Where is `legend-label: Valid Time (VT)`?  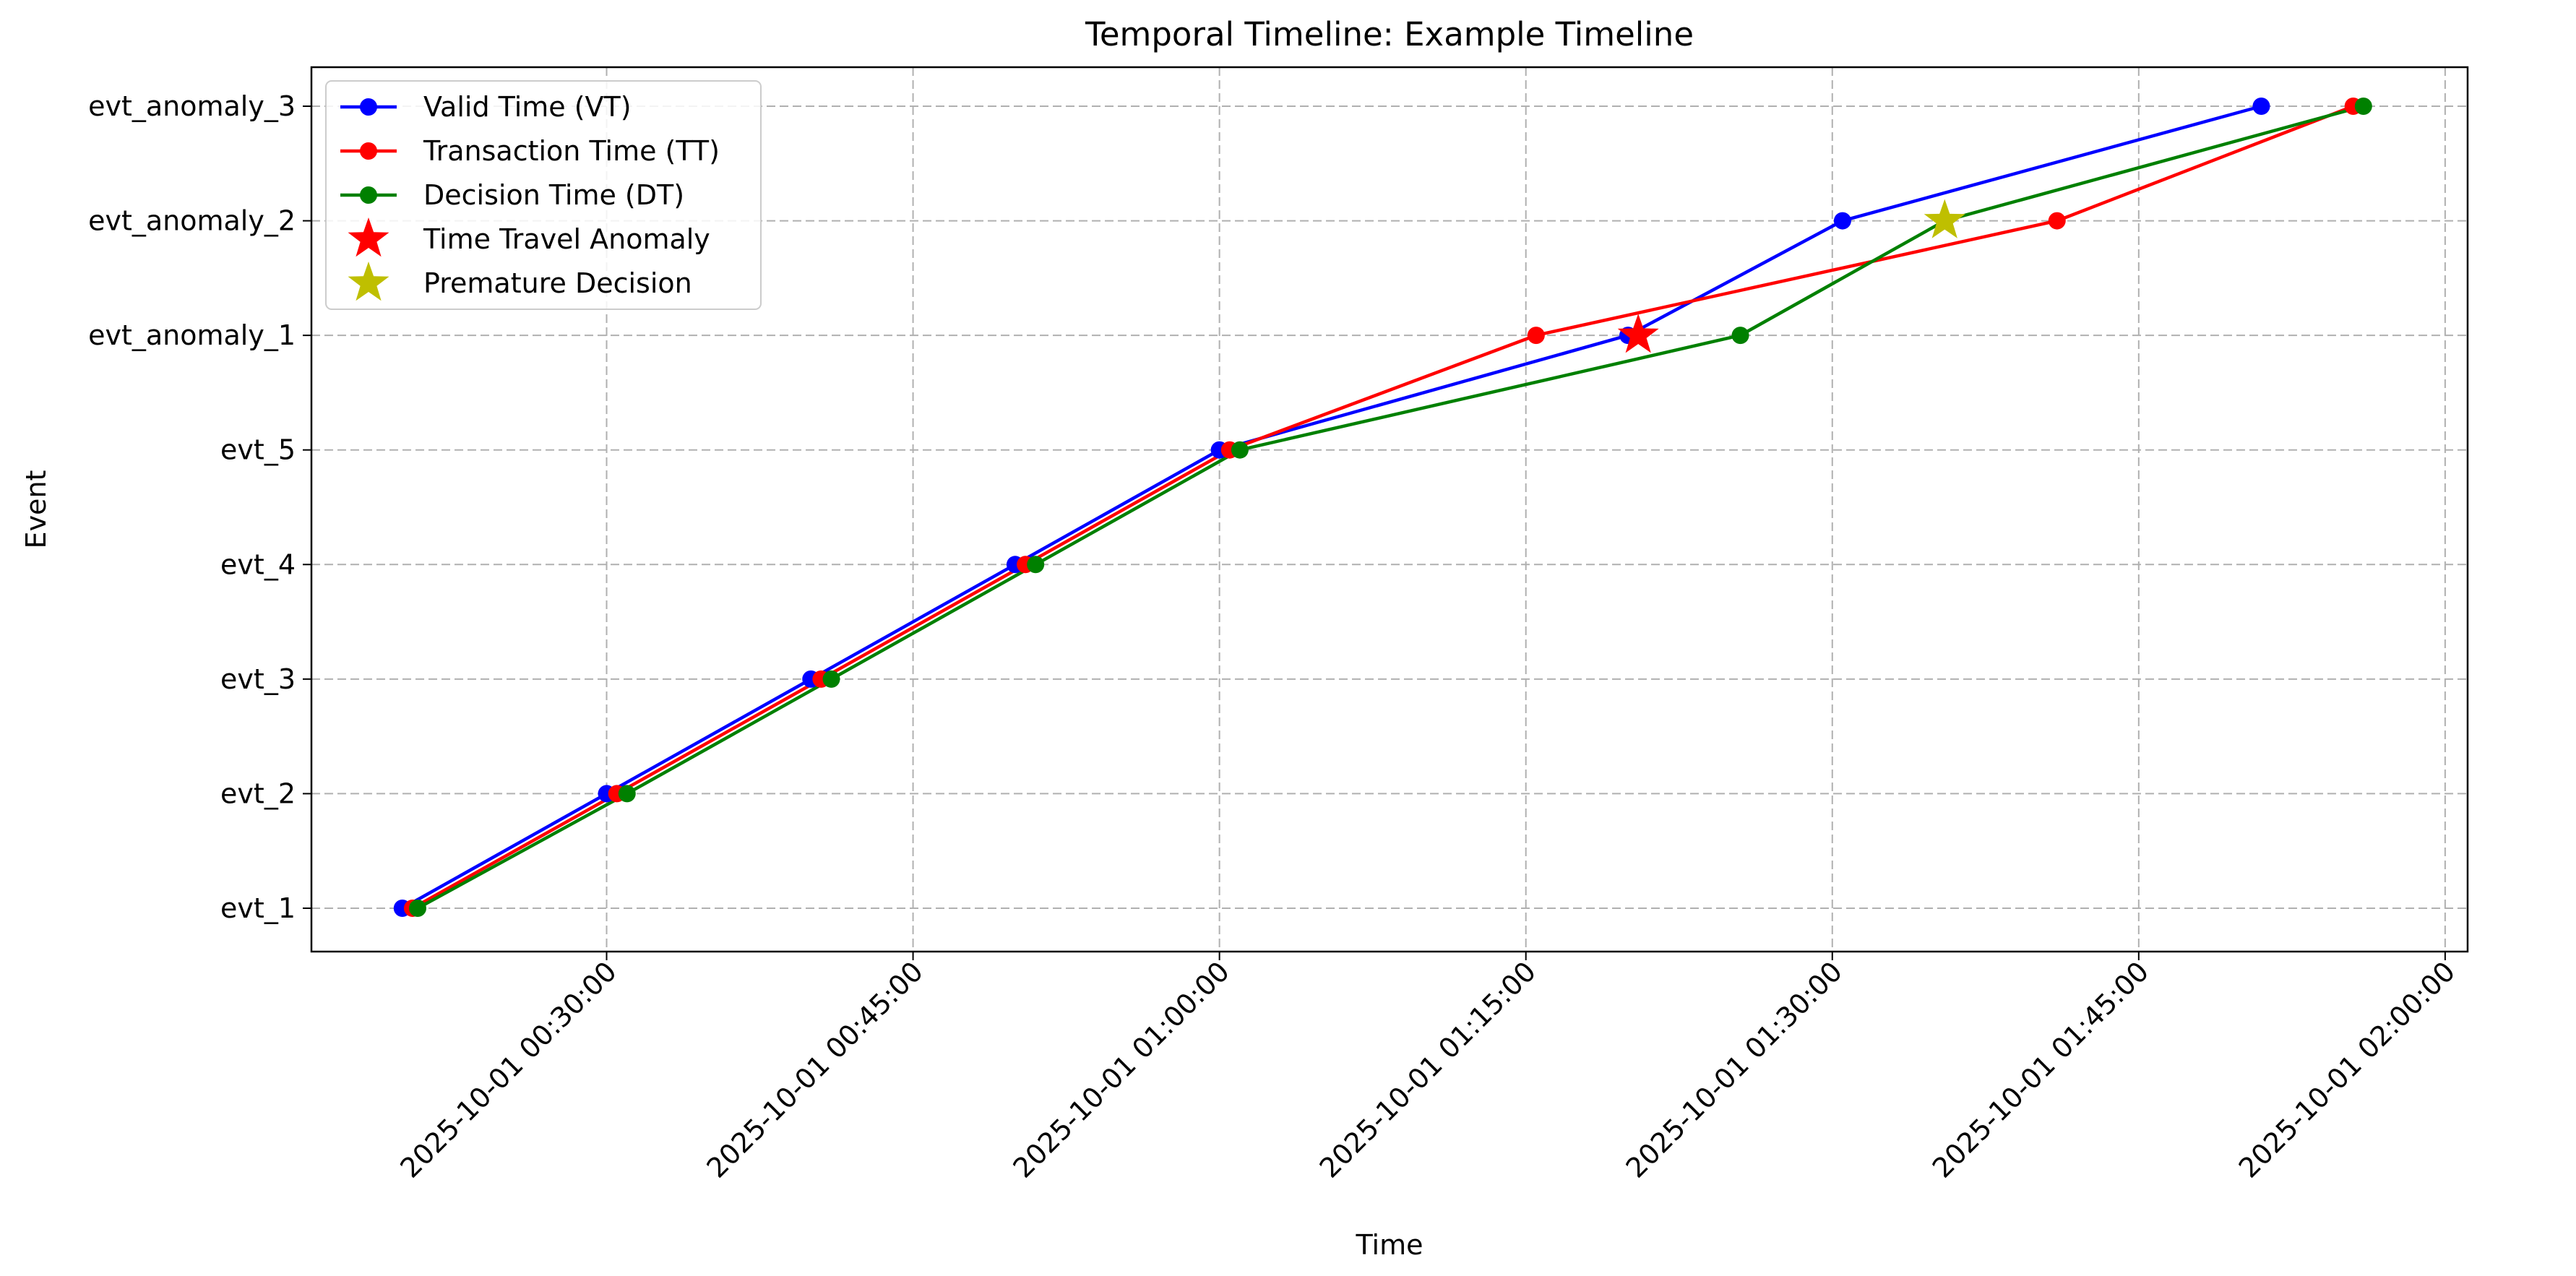
legend-label: Valid Time (VT) is located at coordinates (527, 107).